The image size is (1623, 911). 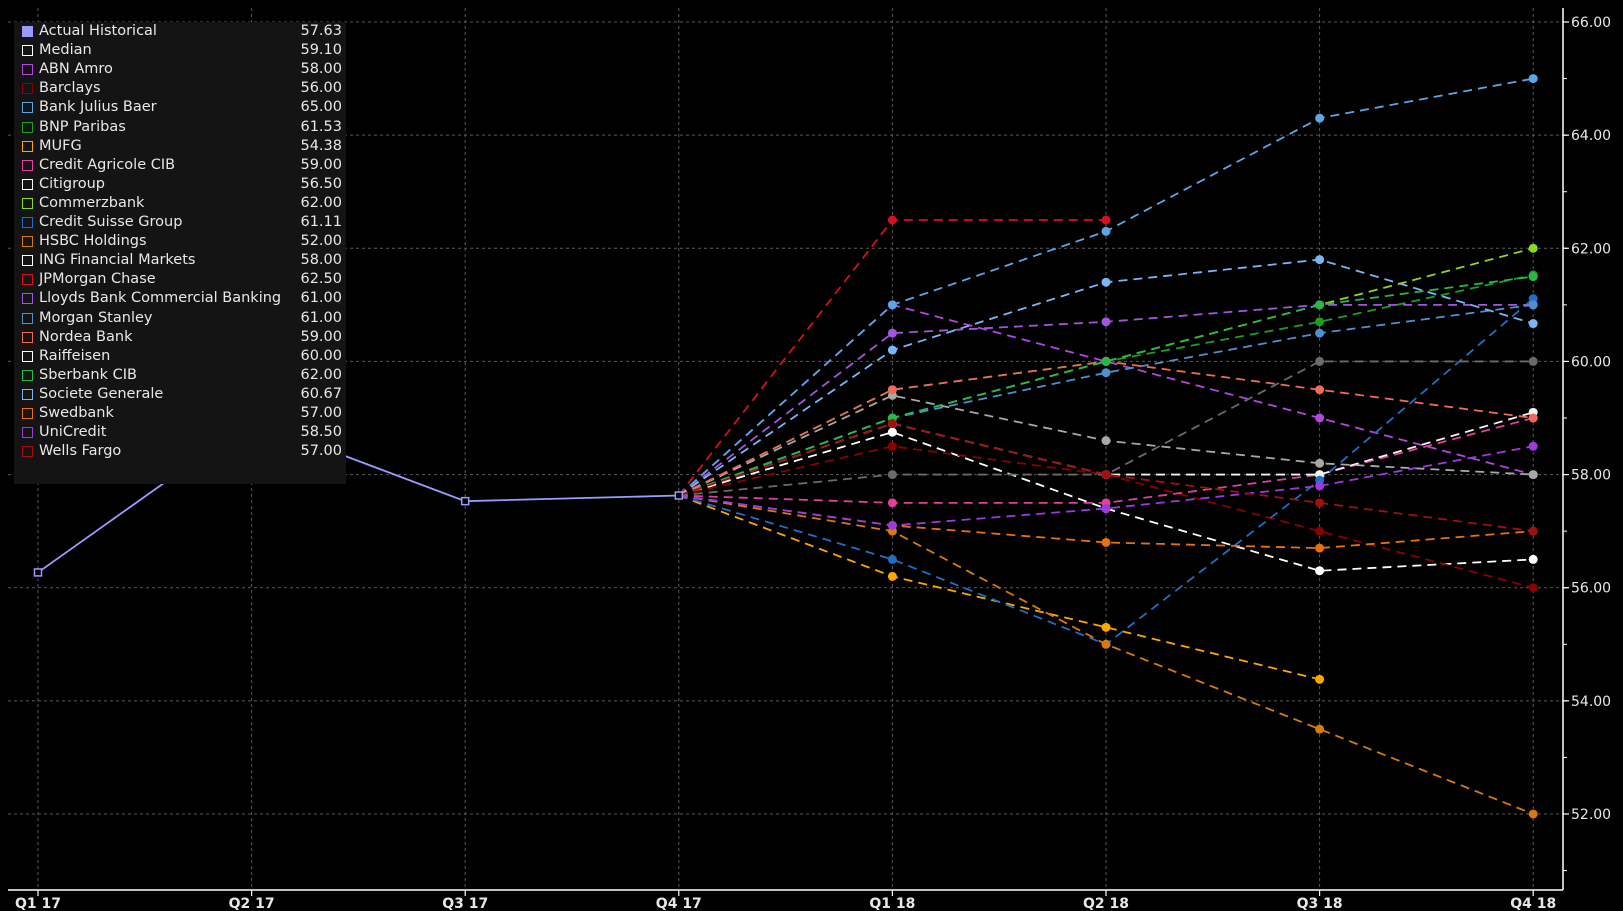 What do you see at coordinates (321, 451) in the screenshot?
I see `legend-value: 57.00` at bounding box center [321, 451].